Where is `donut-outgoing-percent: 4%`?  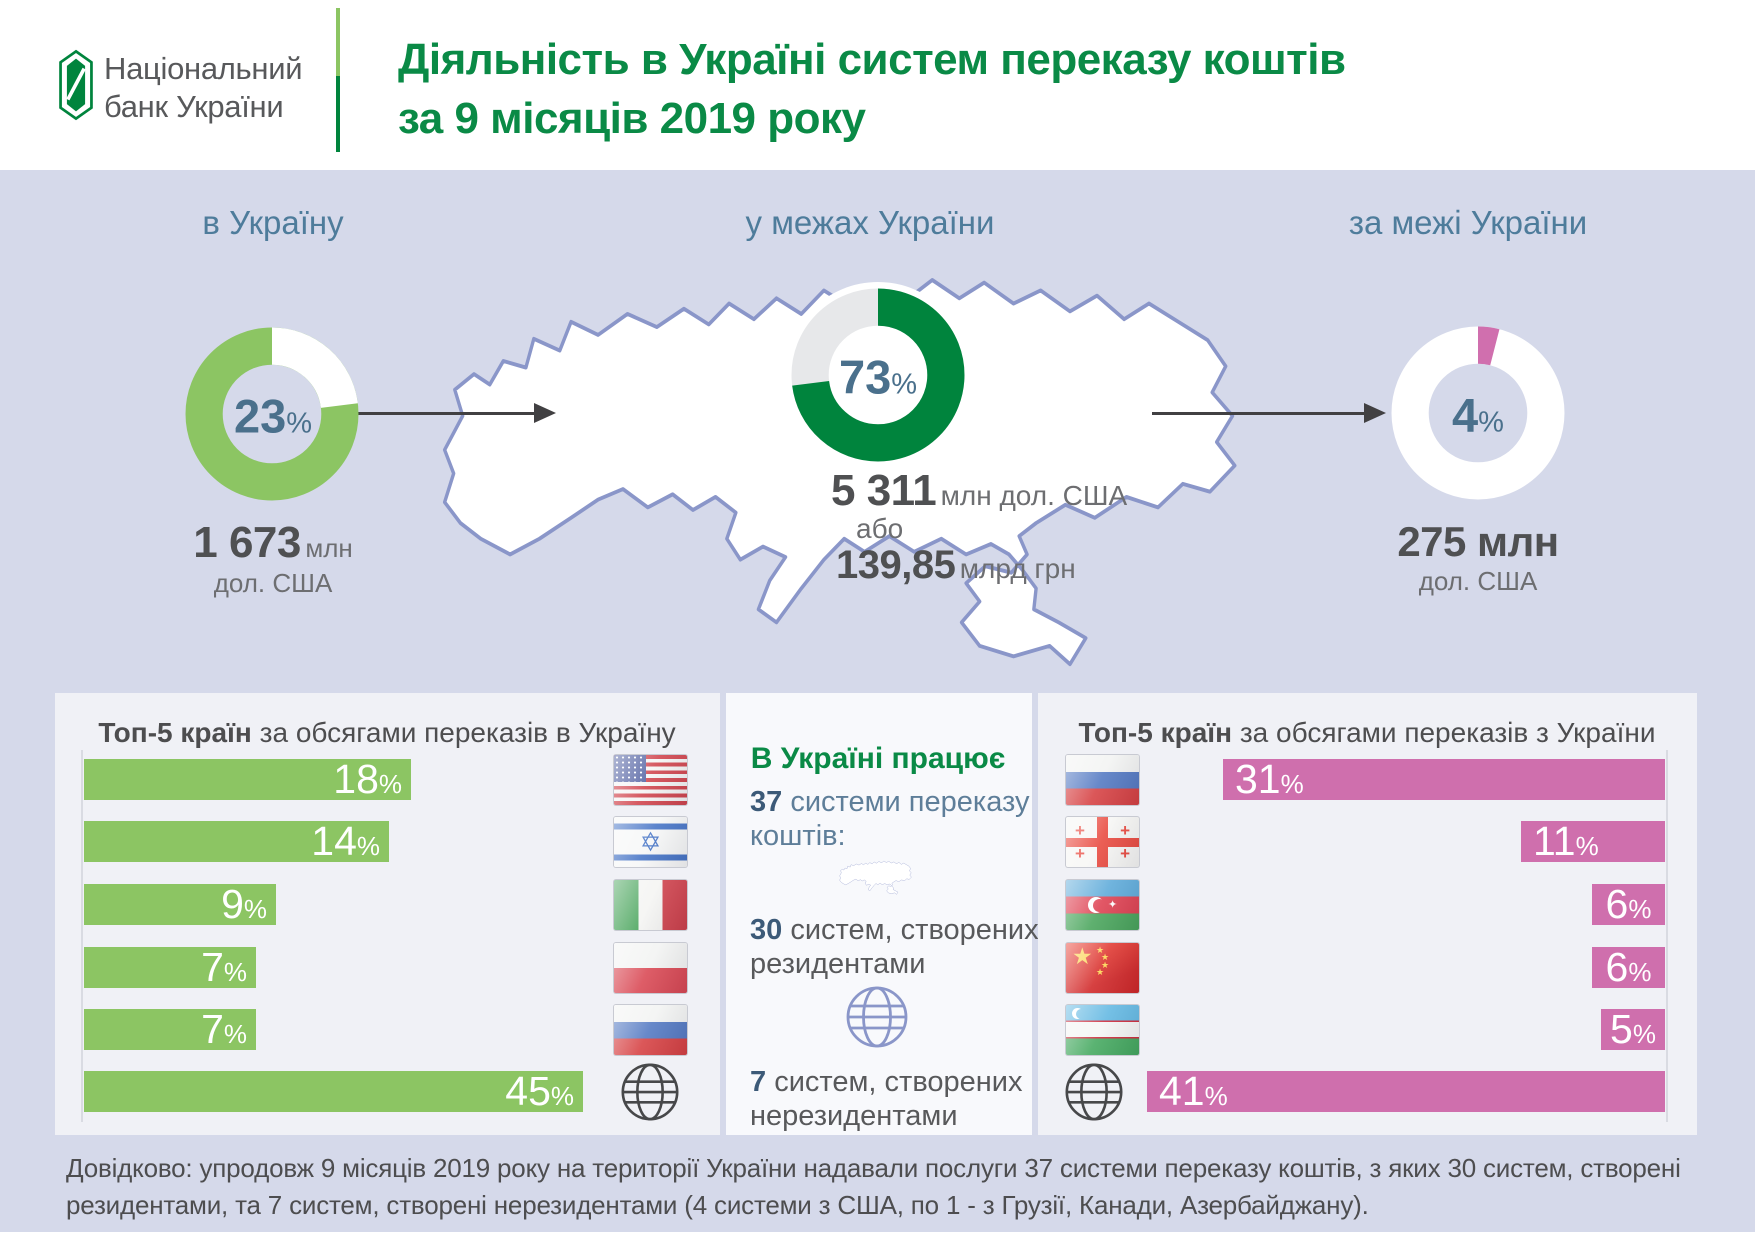 donut-outgoing-percent: 4% is located at coordinates (1478, 415).